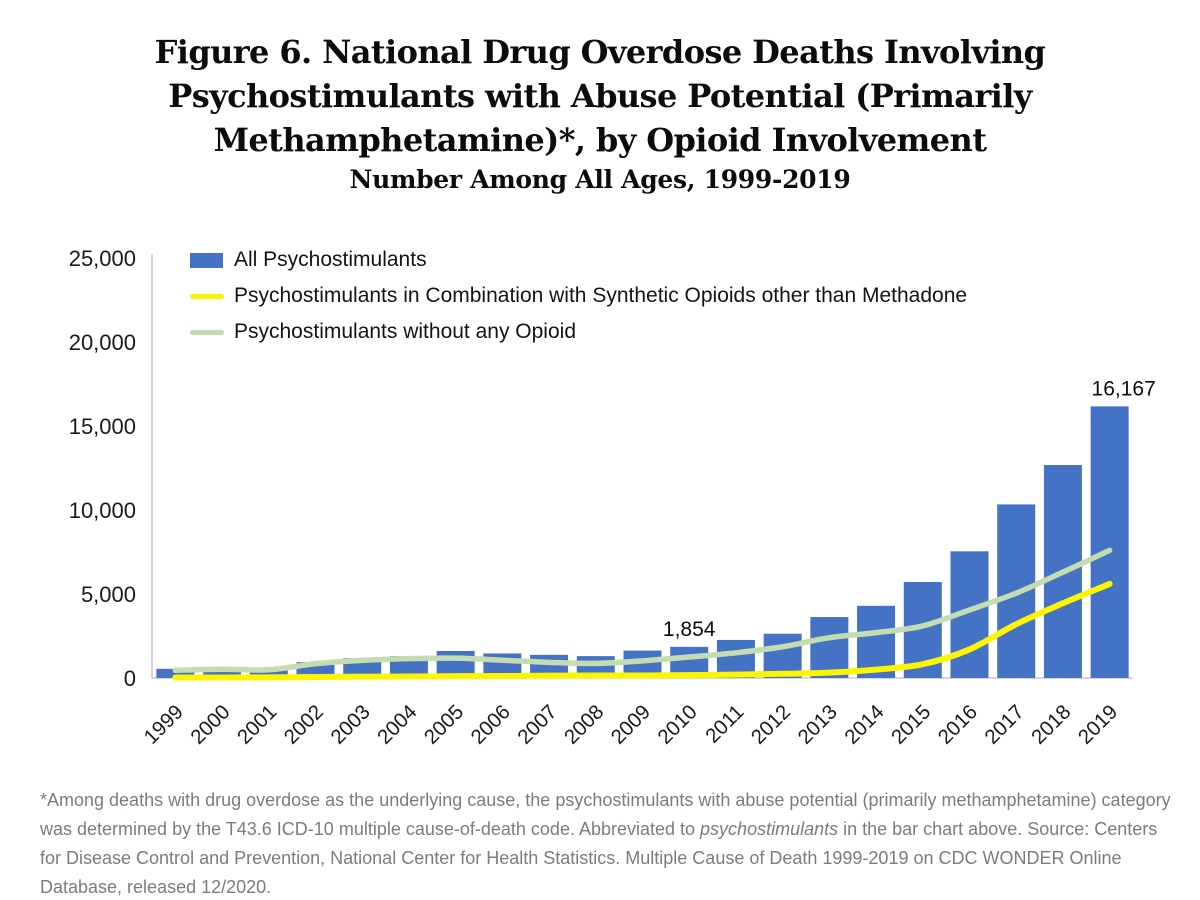 The image size is (1200, 900). I want to click on x-tick-label-2013: 2013, so click(817, 724).